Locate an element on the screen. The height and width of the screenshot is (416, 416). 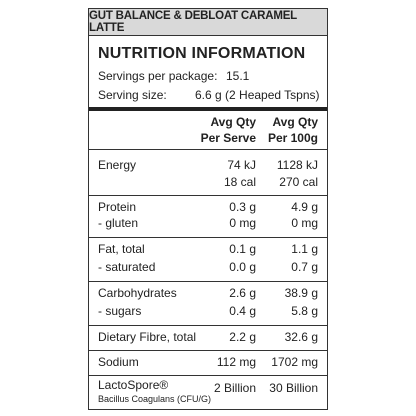
saturated-serve: 0.0 g is located at coordinates (242, 267).